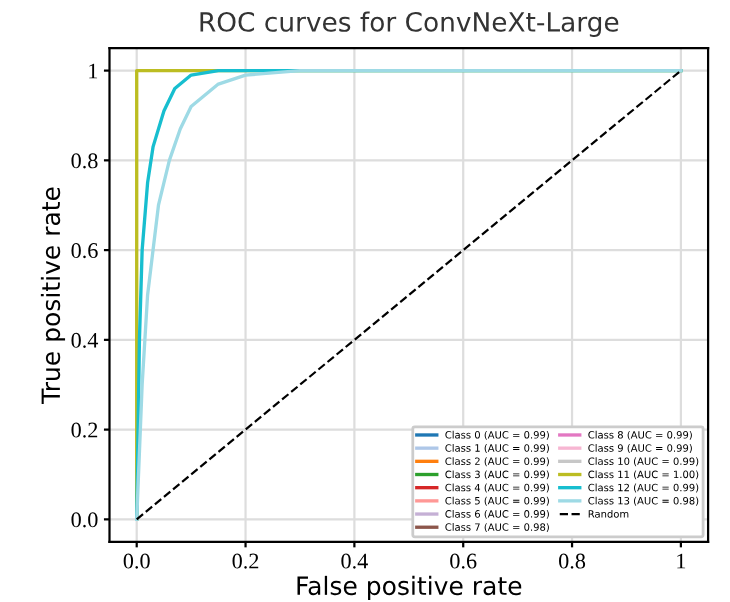  Describe the element at coordinates (84, 520) in the screenshot. I see `y-tick-label: 0.0` at that location.